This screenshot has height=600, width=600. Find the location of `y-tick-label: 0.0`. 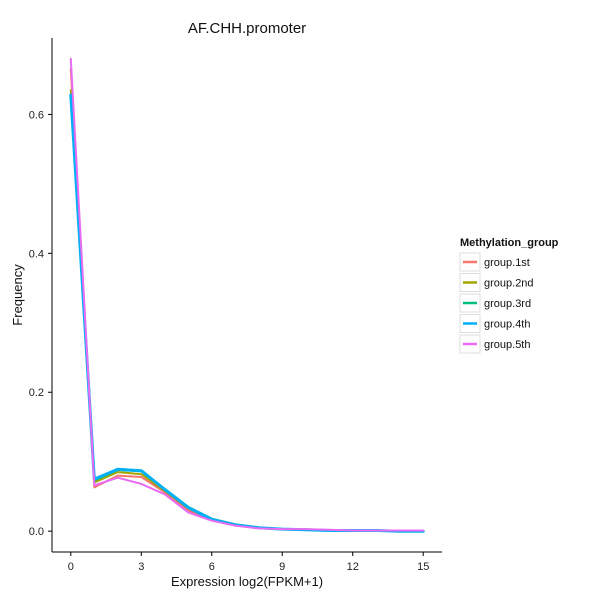

y-tick-label: 0.0 is located at coordinates (36, 532).